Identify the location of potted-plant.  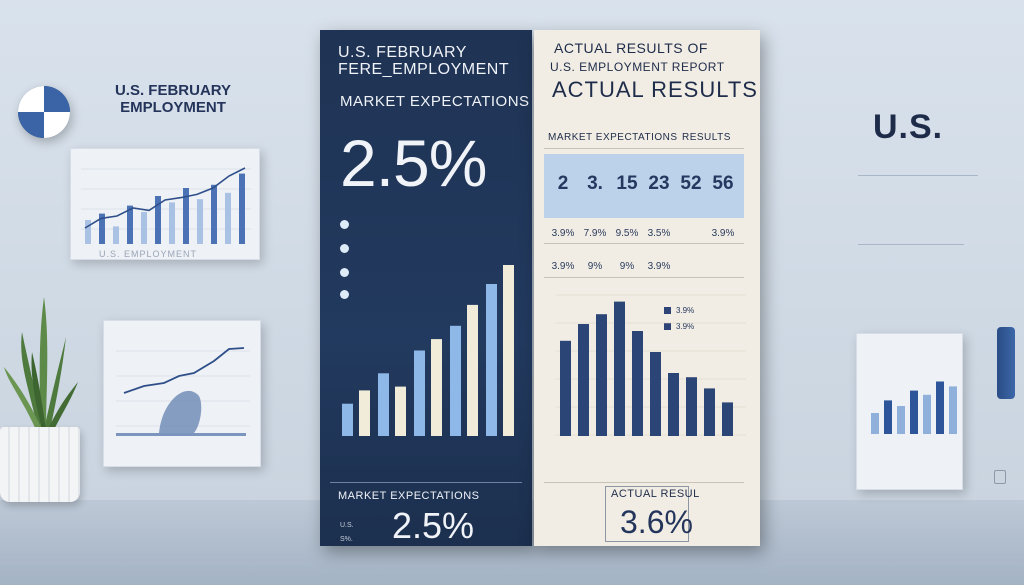
(41, 363).